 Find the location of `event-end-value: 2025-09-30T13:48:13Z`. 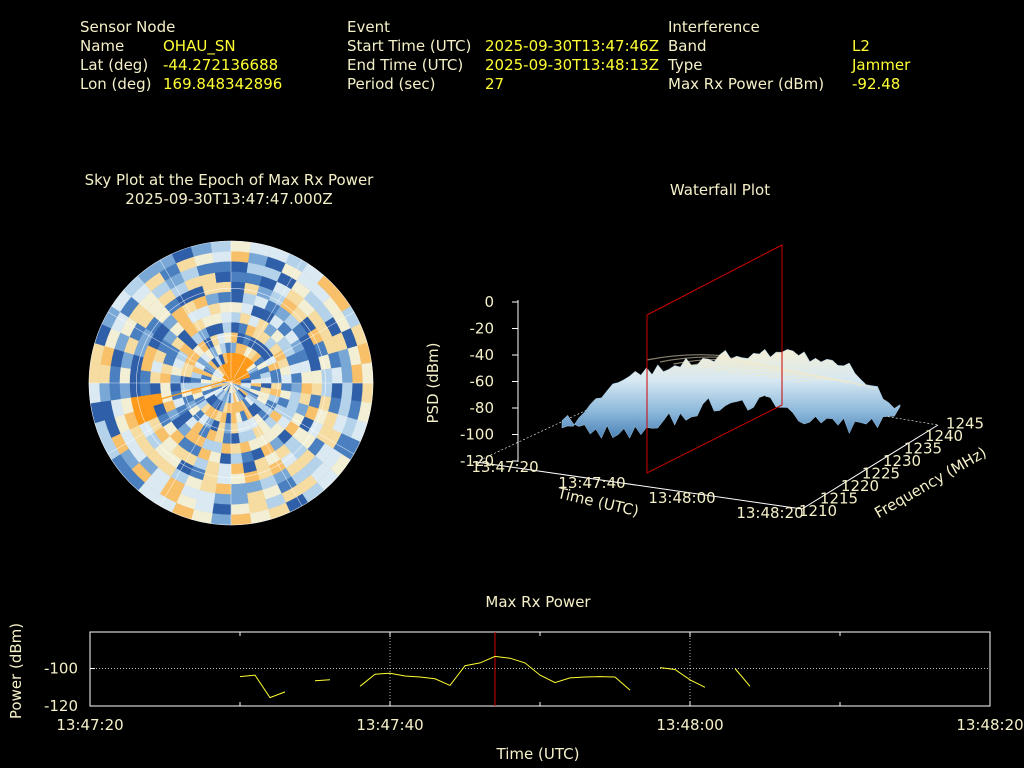

event-end-value: 2025-09-30T13:48:13Z is located at coordinates (572, 65).